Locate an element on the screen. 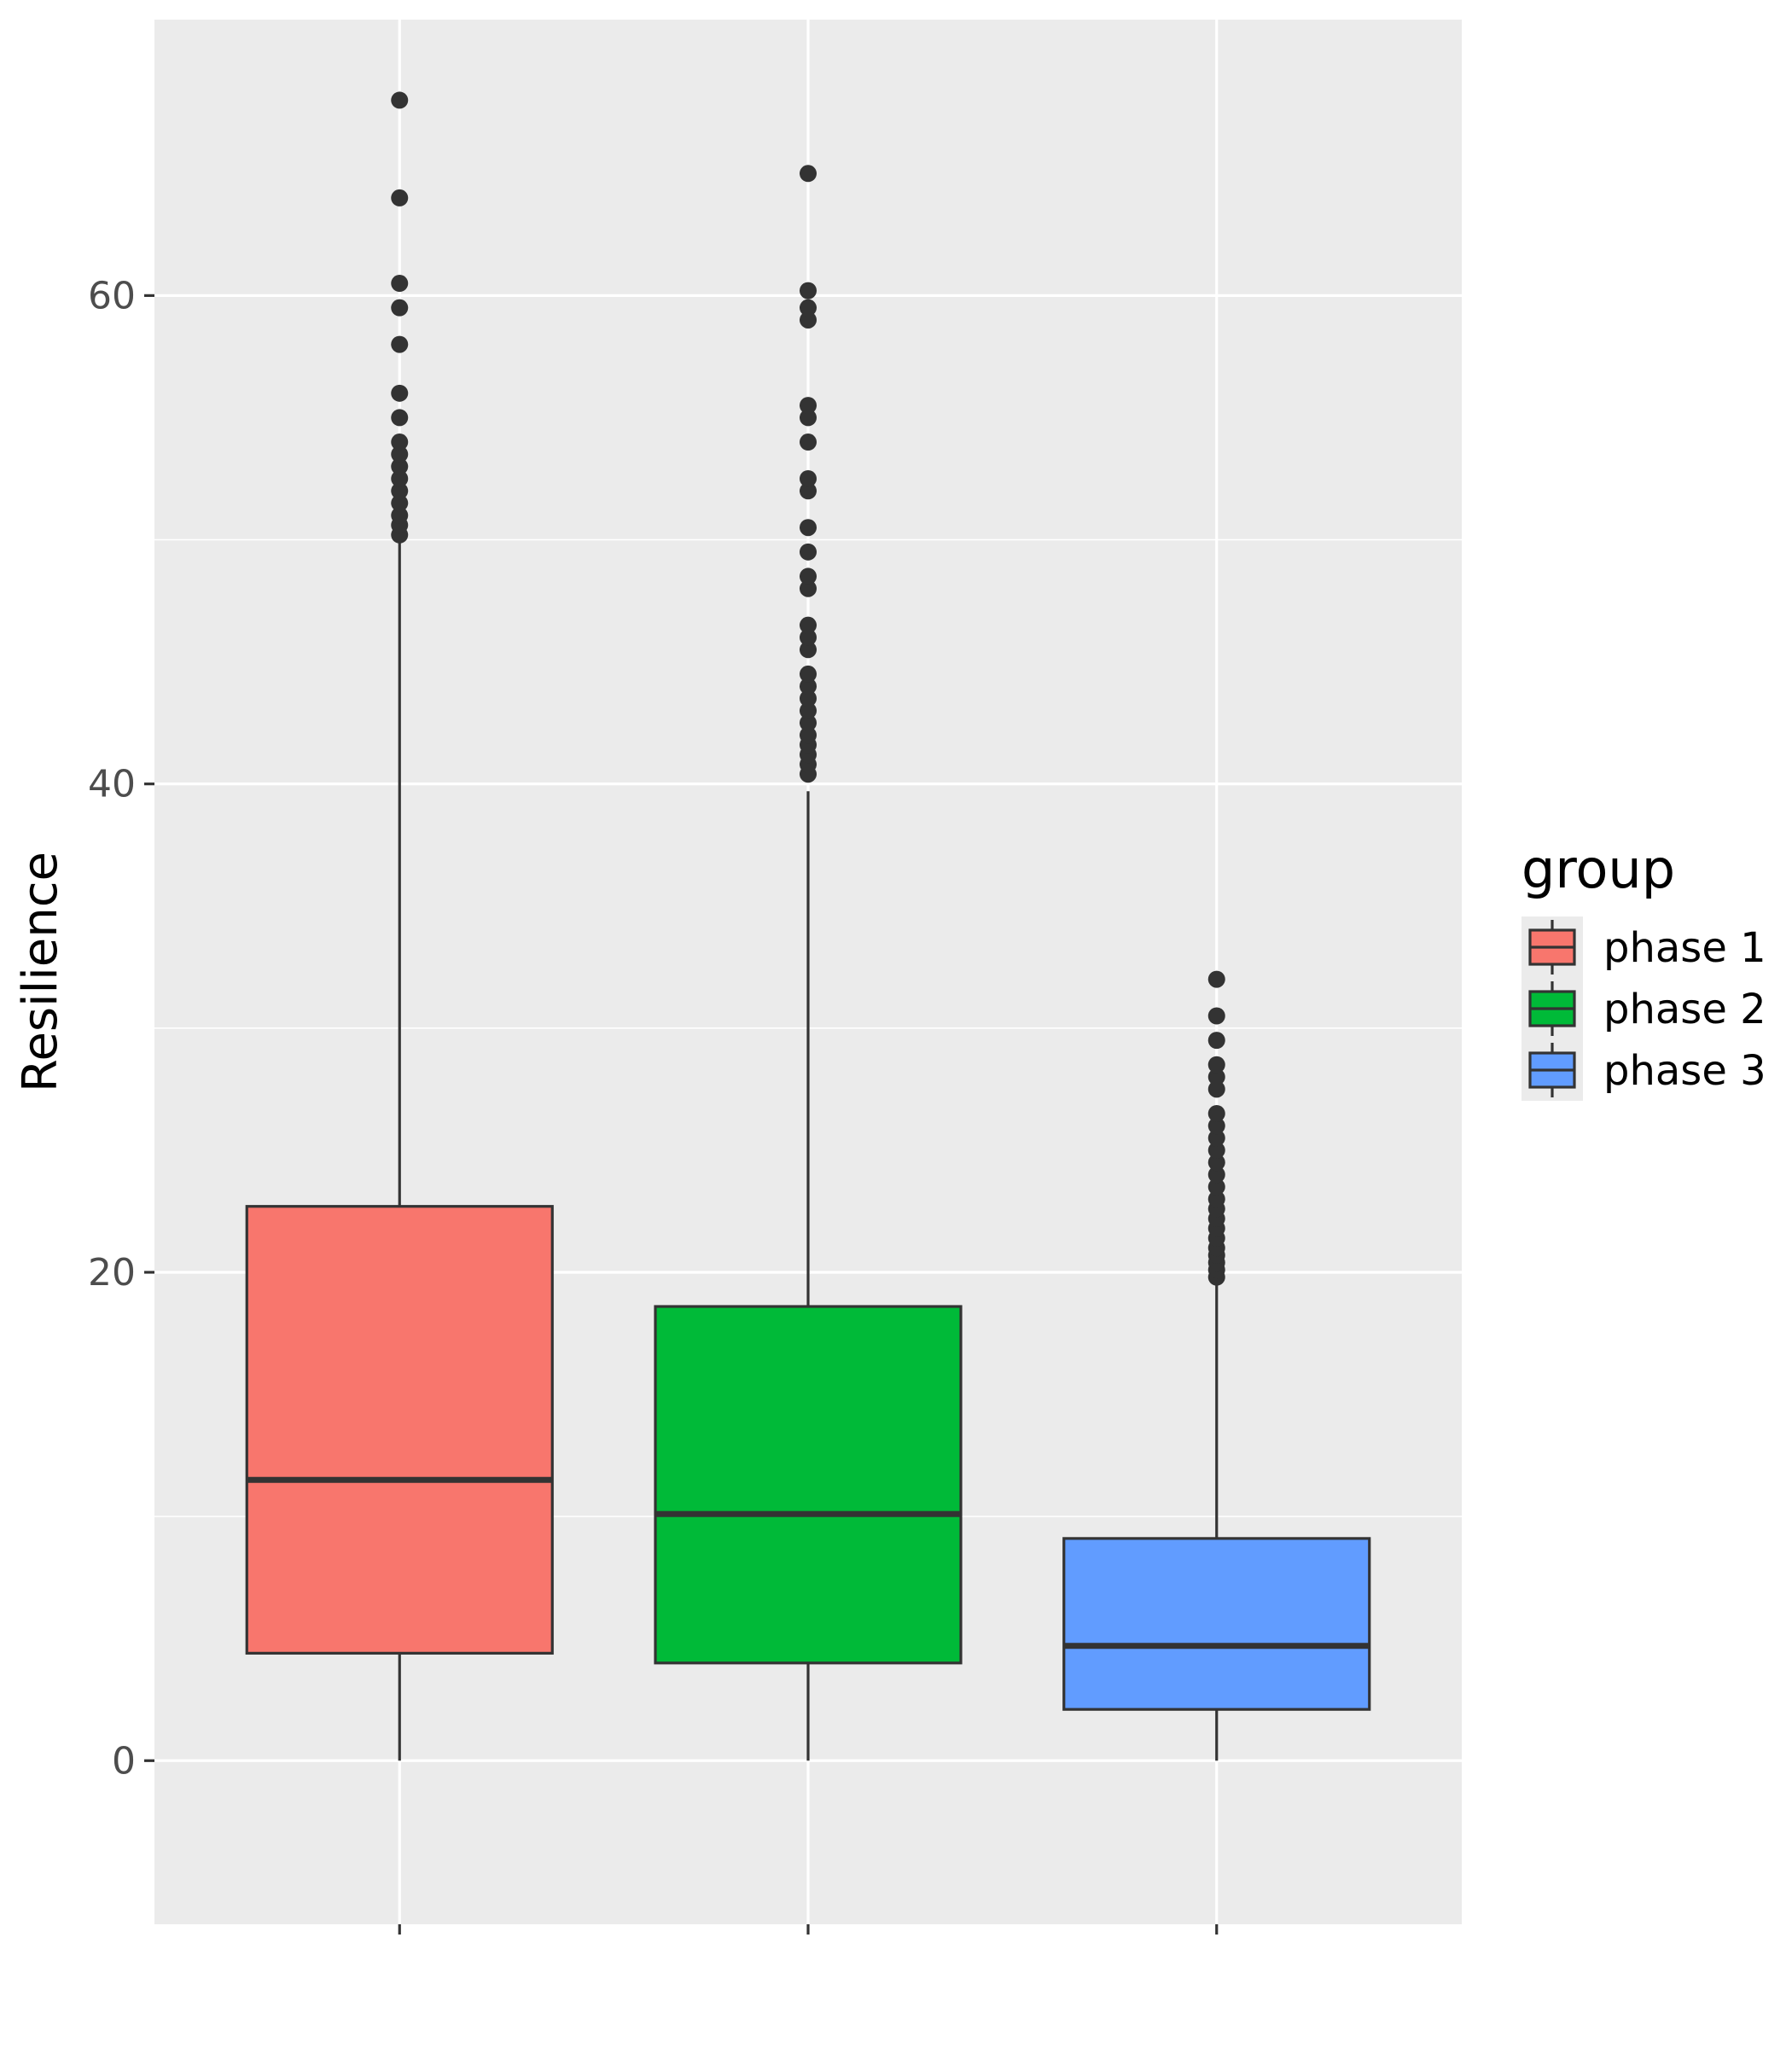  legend-label: phase 3 is located at coordinates (1684, 1071).